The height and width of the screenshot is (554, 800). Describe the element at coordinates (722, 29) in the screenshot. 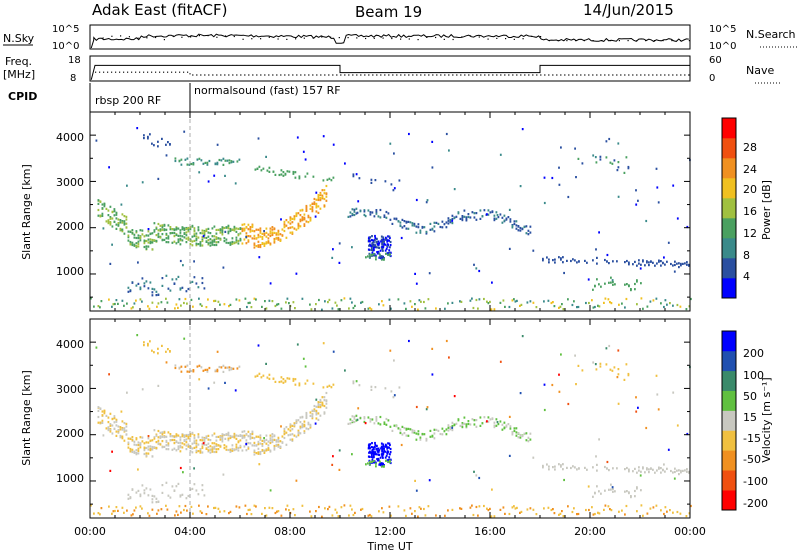

I see `nsearch-tick-high: 10^5` at that location.